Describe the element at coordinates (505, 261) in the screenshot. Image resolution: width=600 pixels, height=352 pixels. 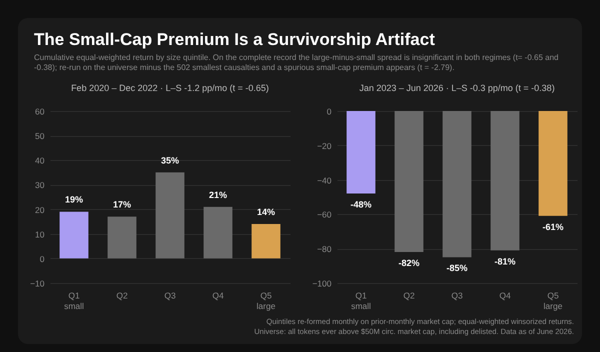
I see `data-label: -81%` at that location.